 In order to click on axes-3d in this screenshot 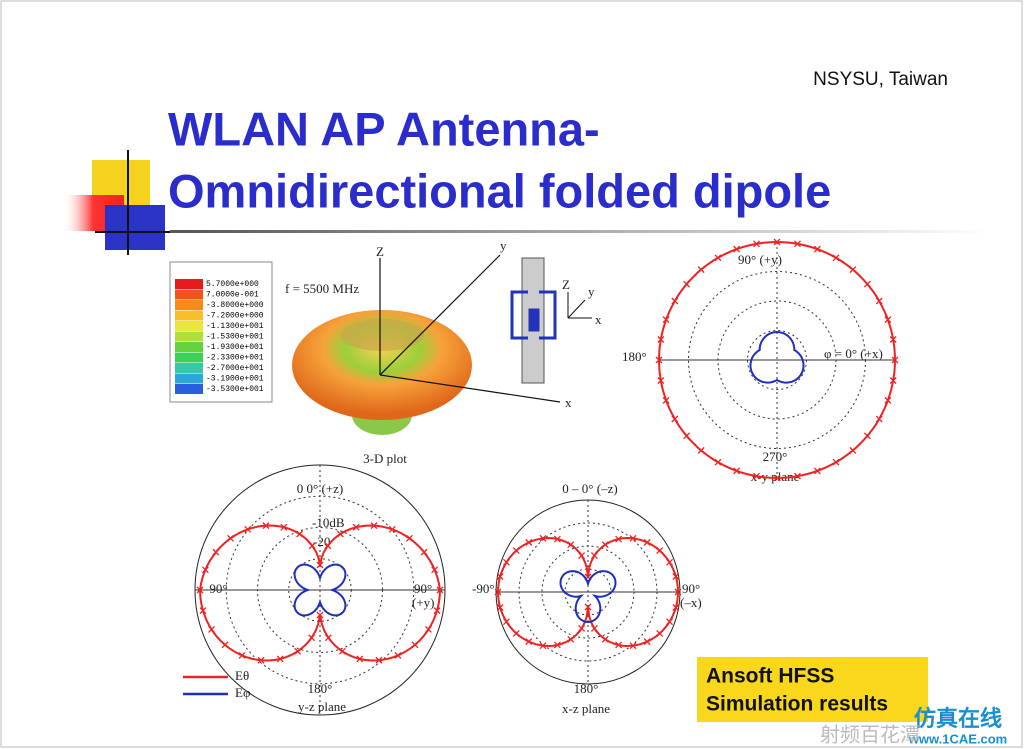, I will do `click(470, 328)`.